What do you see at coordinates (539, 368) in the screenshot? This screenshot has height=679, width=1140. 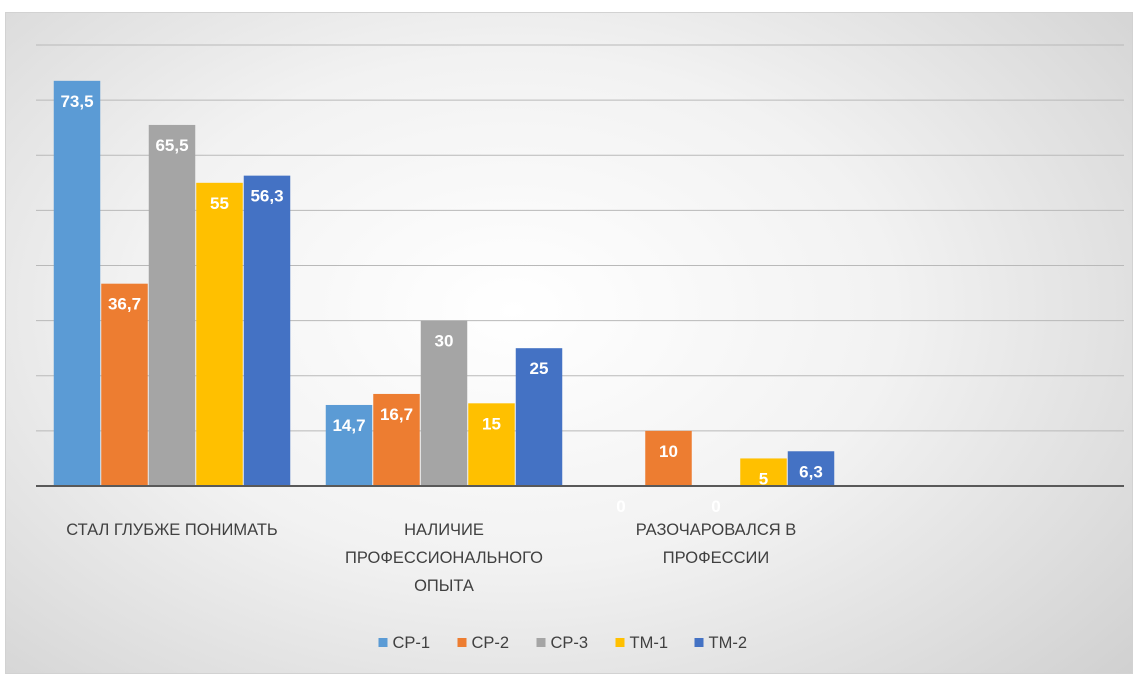 I see `data-label: 25` at bounding box center [539, 368].